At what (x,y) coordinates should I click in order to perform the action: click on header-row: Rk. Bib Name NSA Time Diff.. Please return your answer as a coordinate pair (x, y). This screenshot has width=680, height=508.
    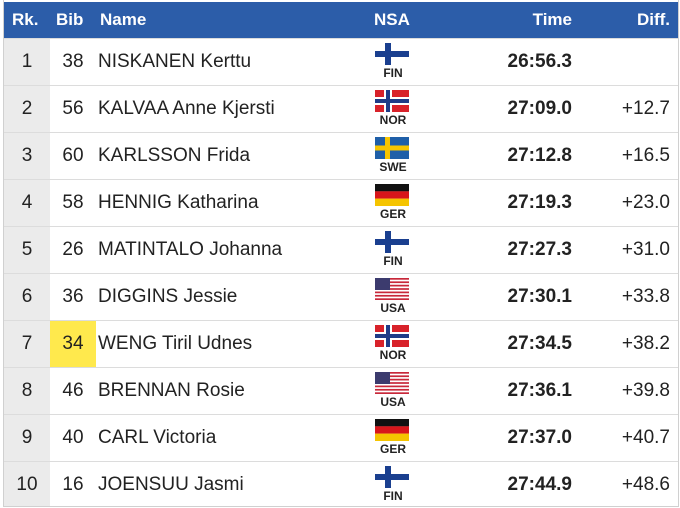
    Looking at the image, I should click on (341, 20).